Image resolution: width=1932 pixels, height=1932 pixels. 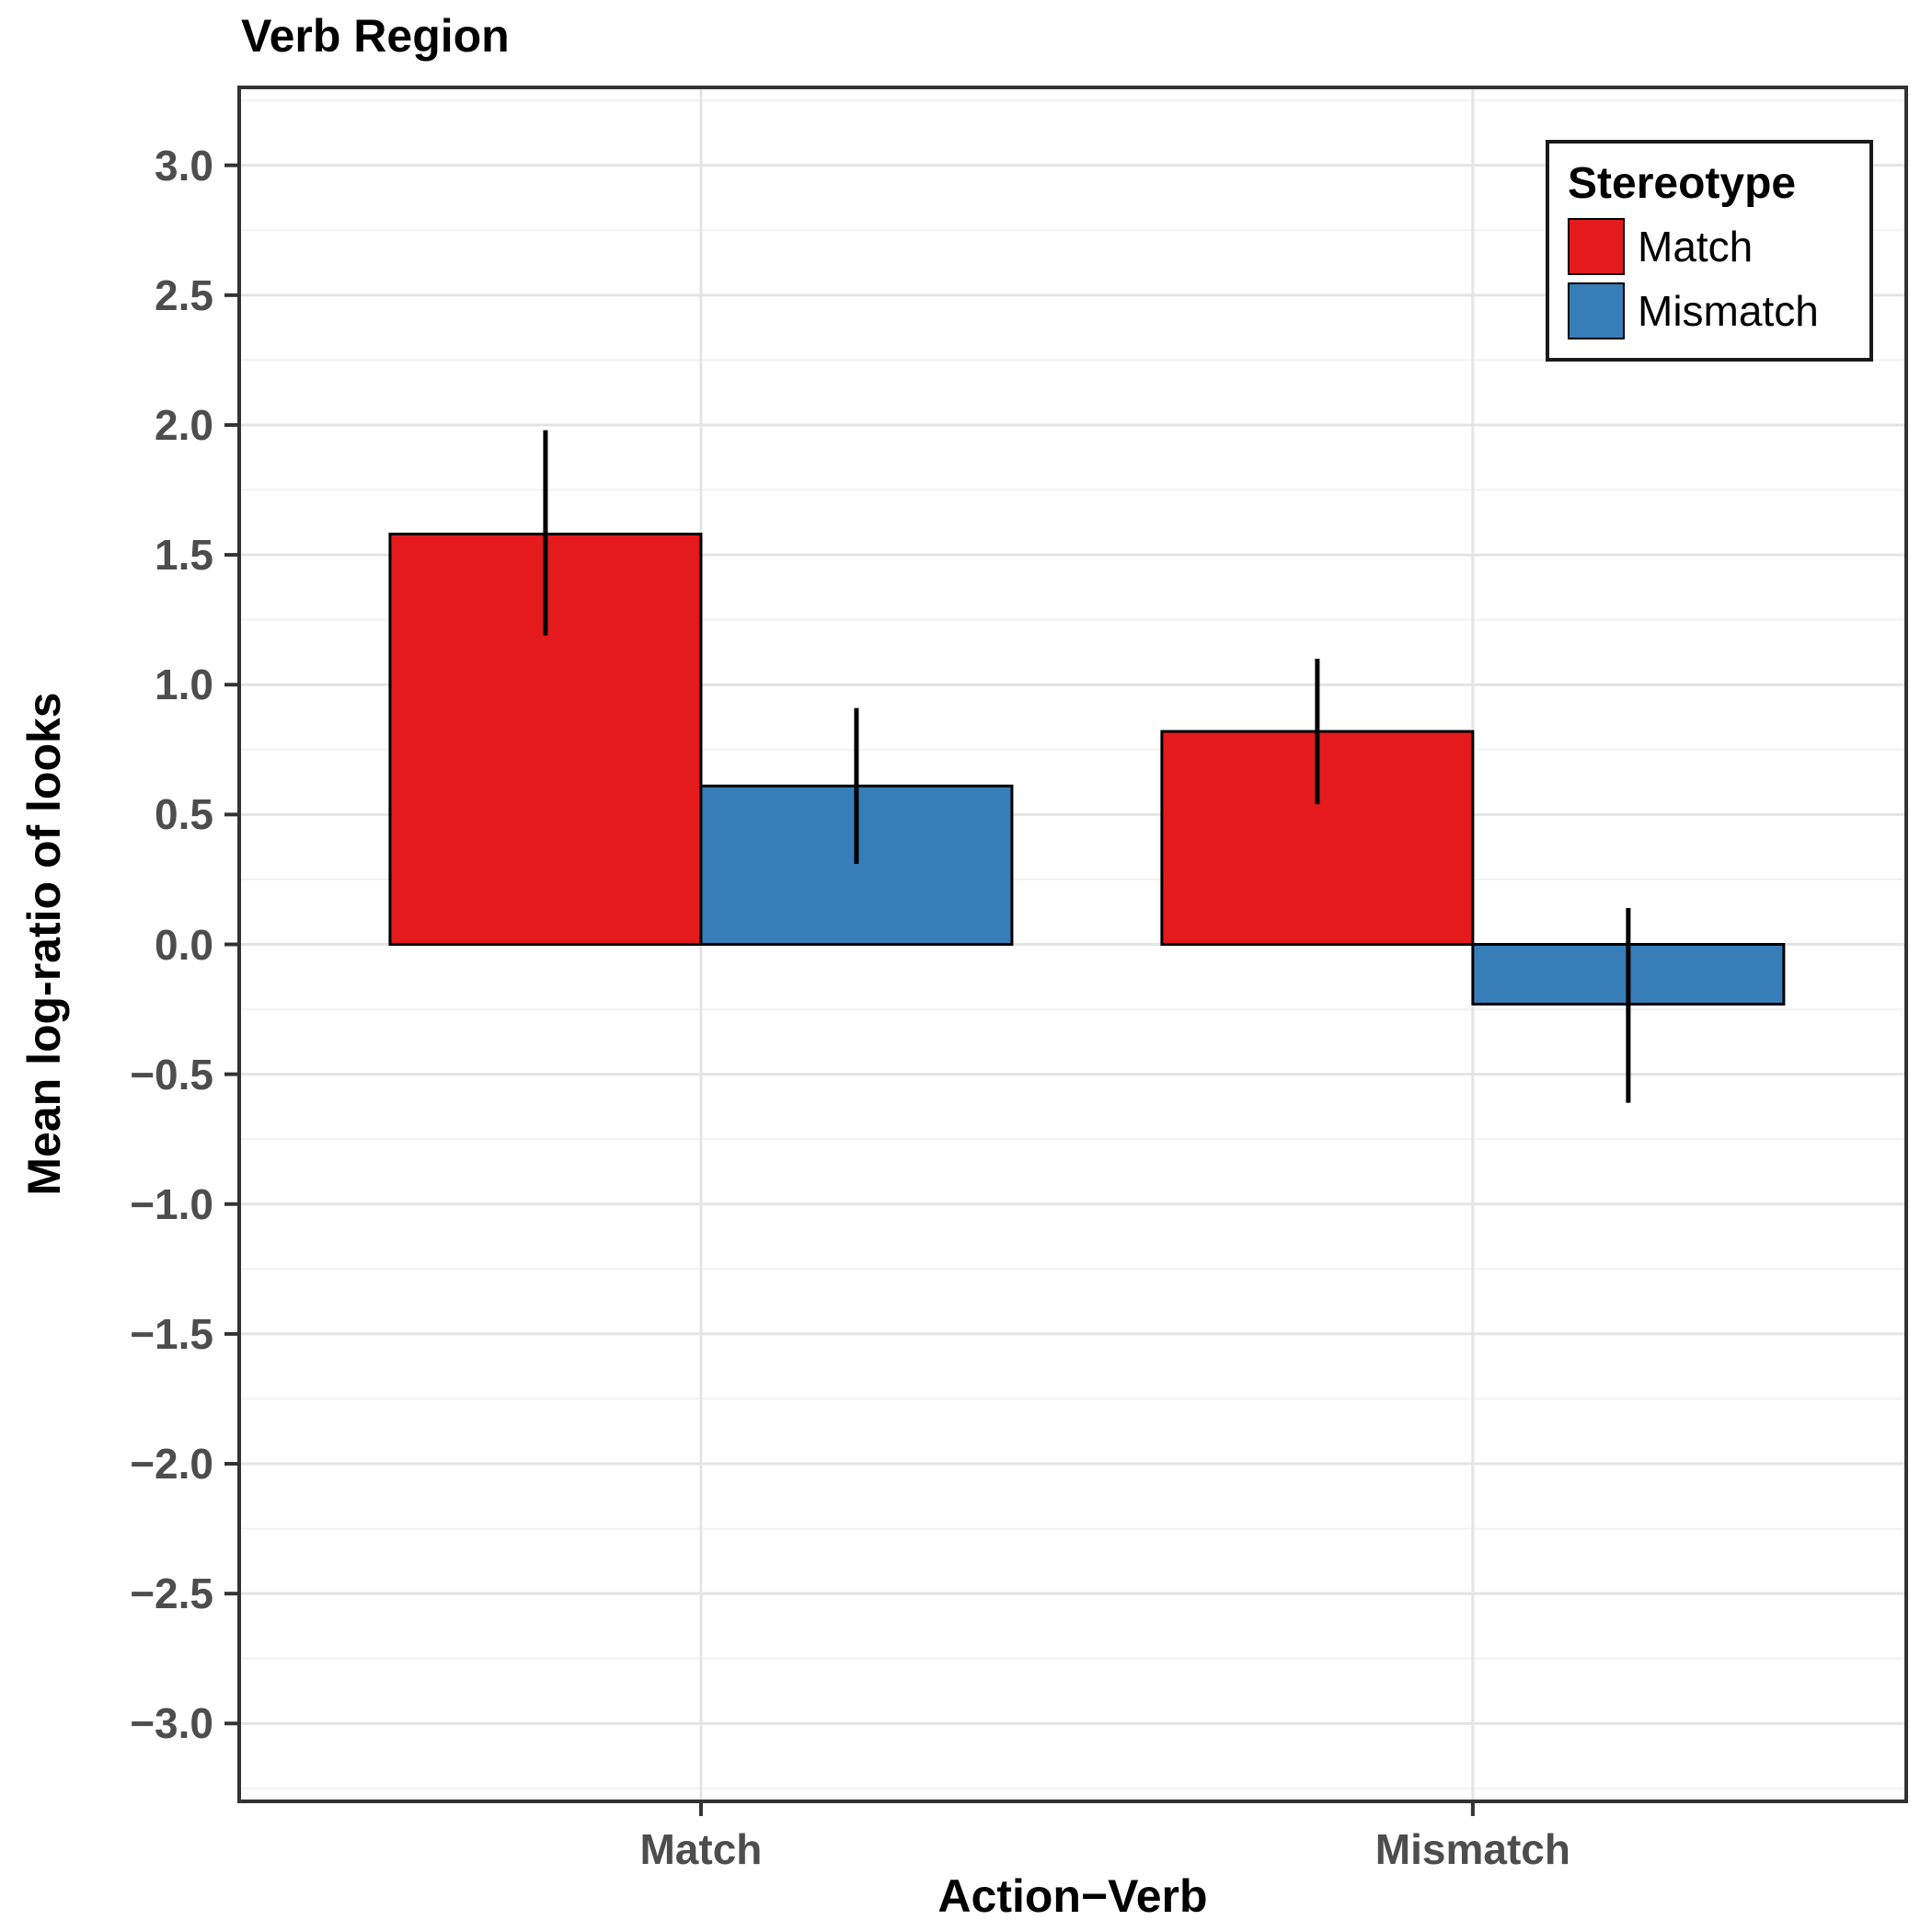 I want to click on y-tick-label: −2.5, so click(x=171, y=1594).